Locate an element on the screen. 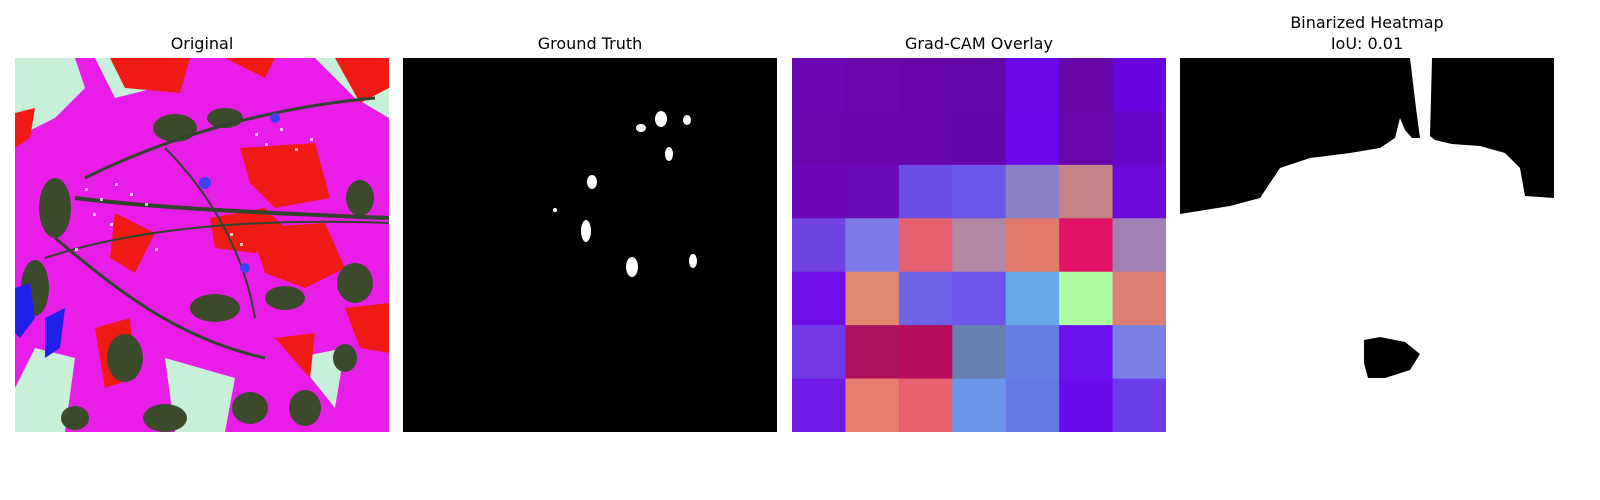 This screenshot has height=500, width=1600. binarized-heatmap-title: Binarized Heatmap is located at coordinates (1367, 22).